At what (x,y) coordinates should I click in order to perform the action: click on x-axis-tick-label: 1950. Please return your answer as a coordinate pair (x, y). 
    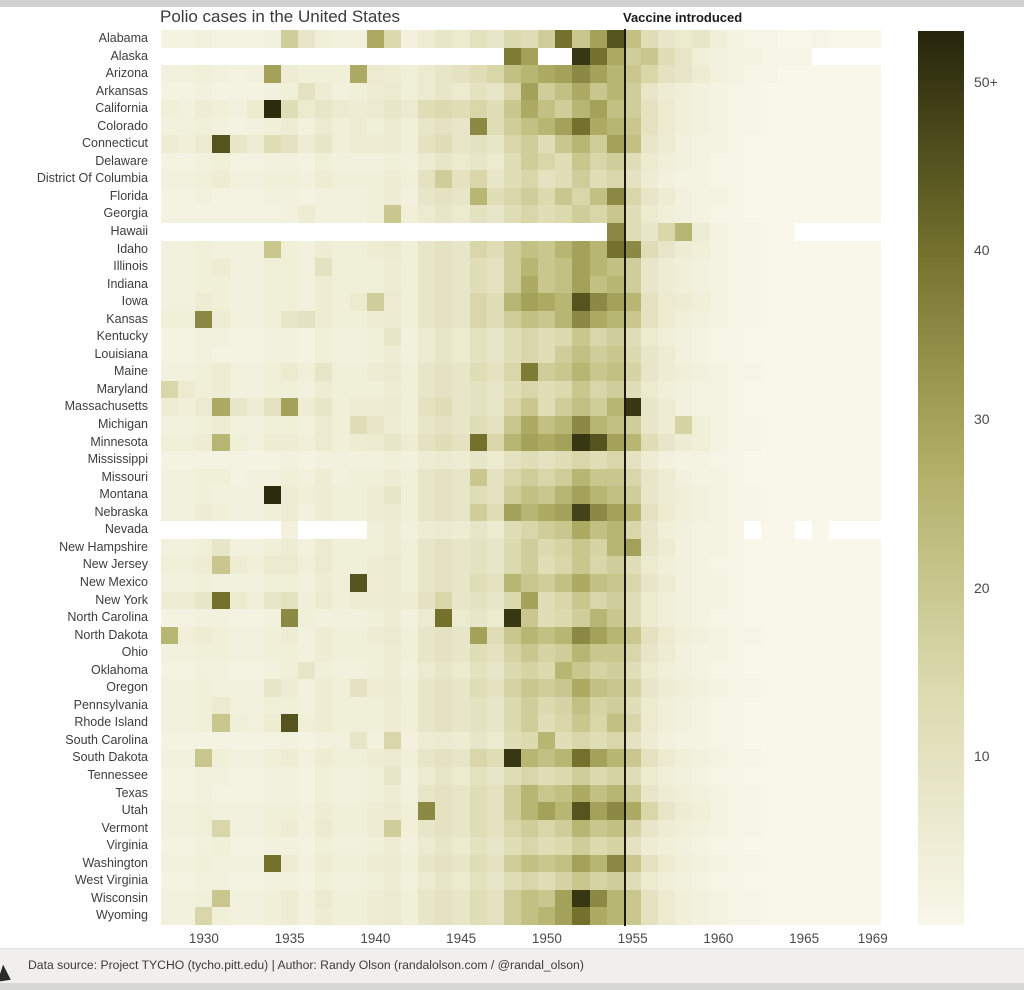
    Looking at the image, I should click on (546, 938).